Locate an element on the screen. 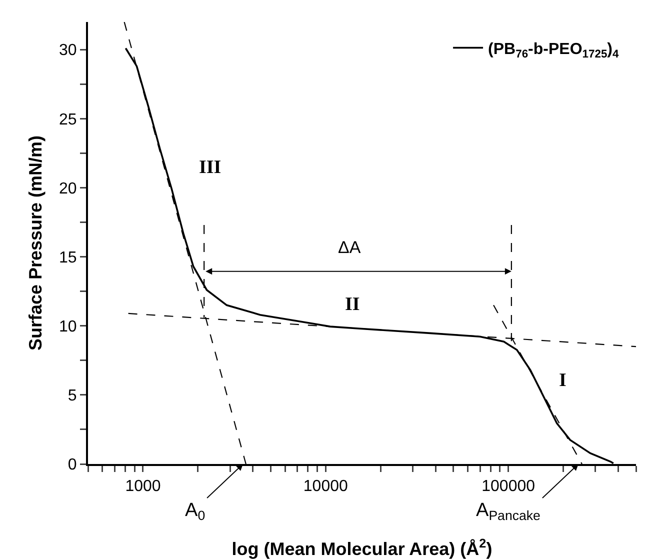 This screenshot has height=559, width=649. y-tick-label: 10 is located at coordinates (68, 327).